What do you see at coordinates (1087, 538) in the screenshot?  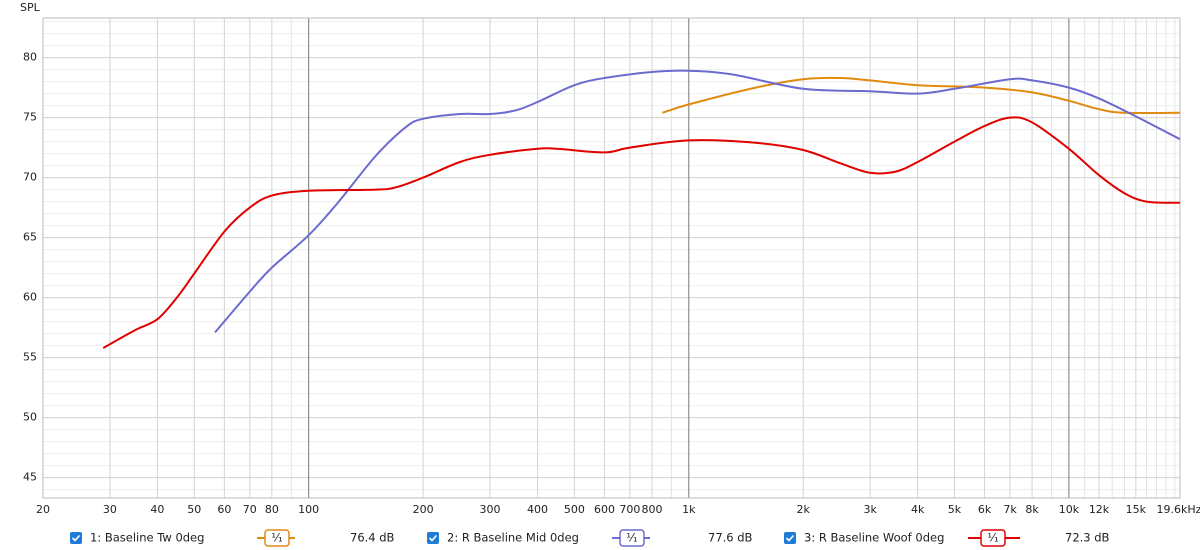 I see `readout: 72.3 dB` at bounding box center [1087, 538].